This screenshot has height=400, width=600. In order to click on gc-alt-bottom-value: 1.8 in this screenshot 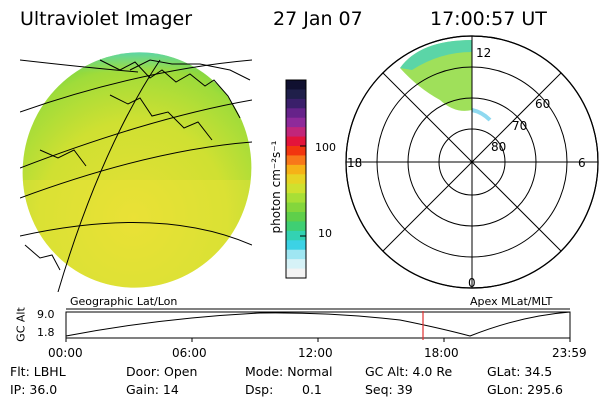, I will do `click(46, 332)`.